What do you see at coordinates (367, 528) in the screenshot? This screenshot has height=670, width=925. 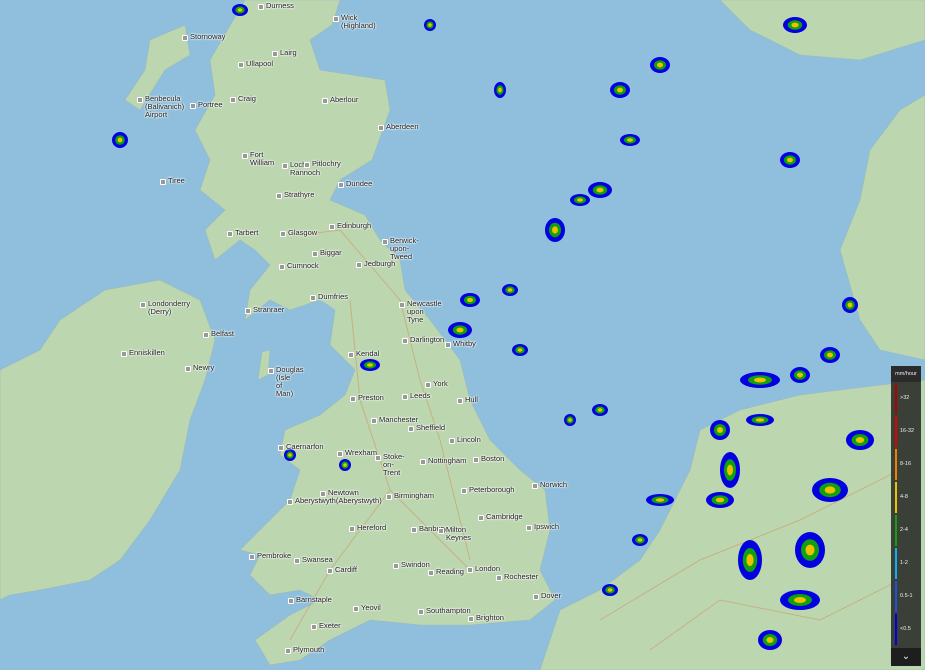 I see `place-label: Hereford` at bounding box center [367, 528].